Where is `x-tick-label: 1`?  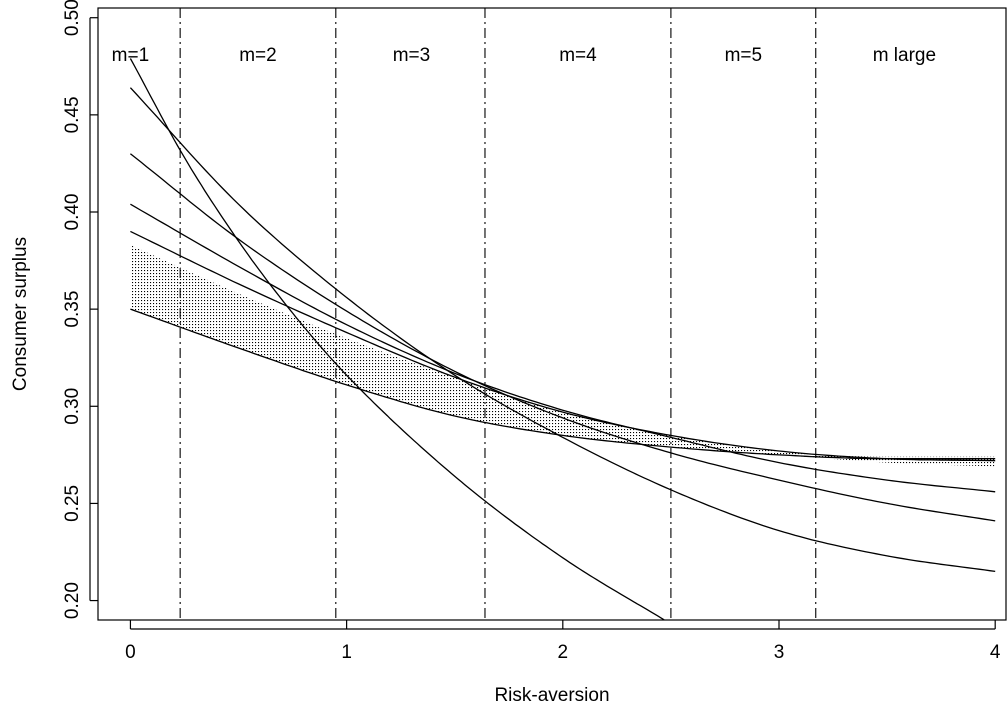 x-tick-label: 1 is located at coordinates (346, 652).